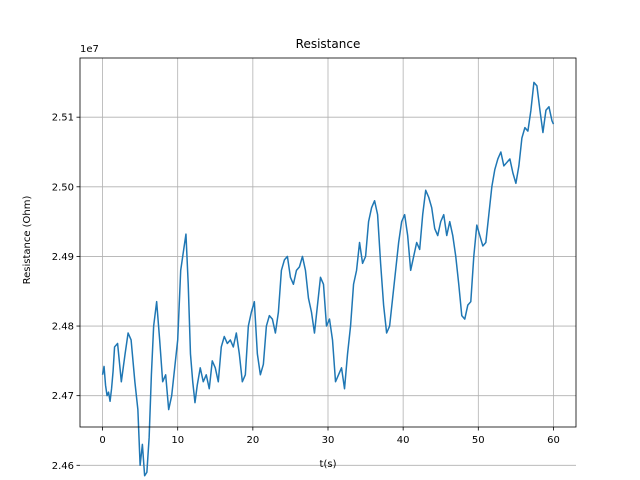 The image size is (640, 480). What do you see at coordinates (63, 396) in the screenshot?
I see `y-tick-label: 2.47` at bounding box center [63, 396].